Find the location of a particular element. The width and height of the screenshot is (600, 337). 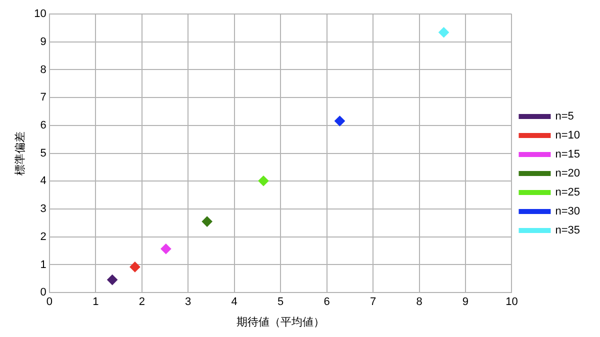

x-tick-label: 7 is located at coordinates (373, 302).